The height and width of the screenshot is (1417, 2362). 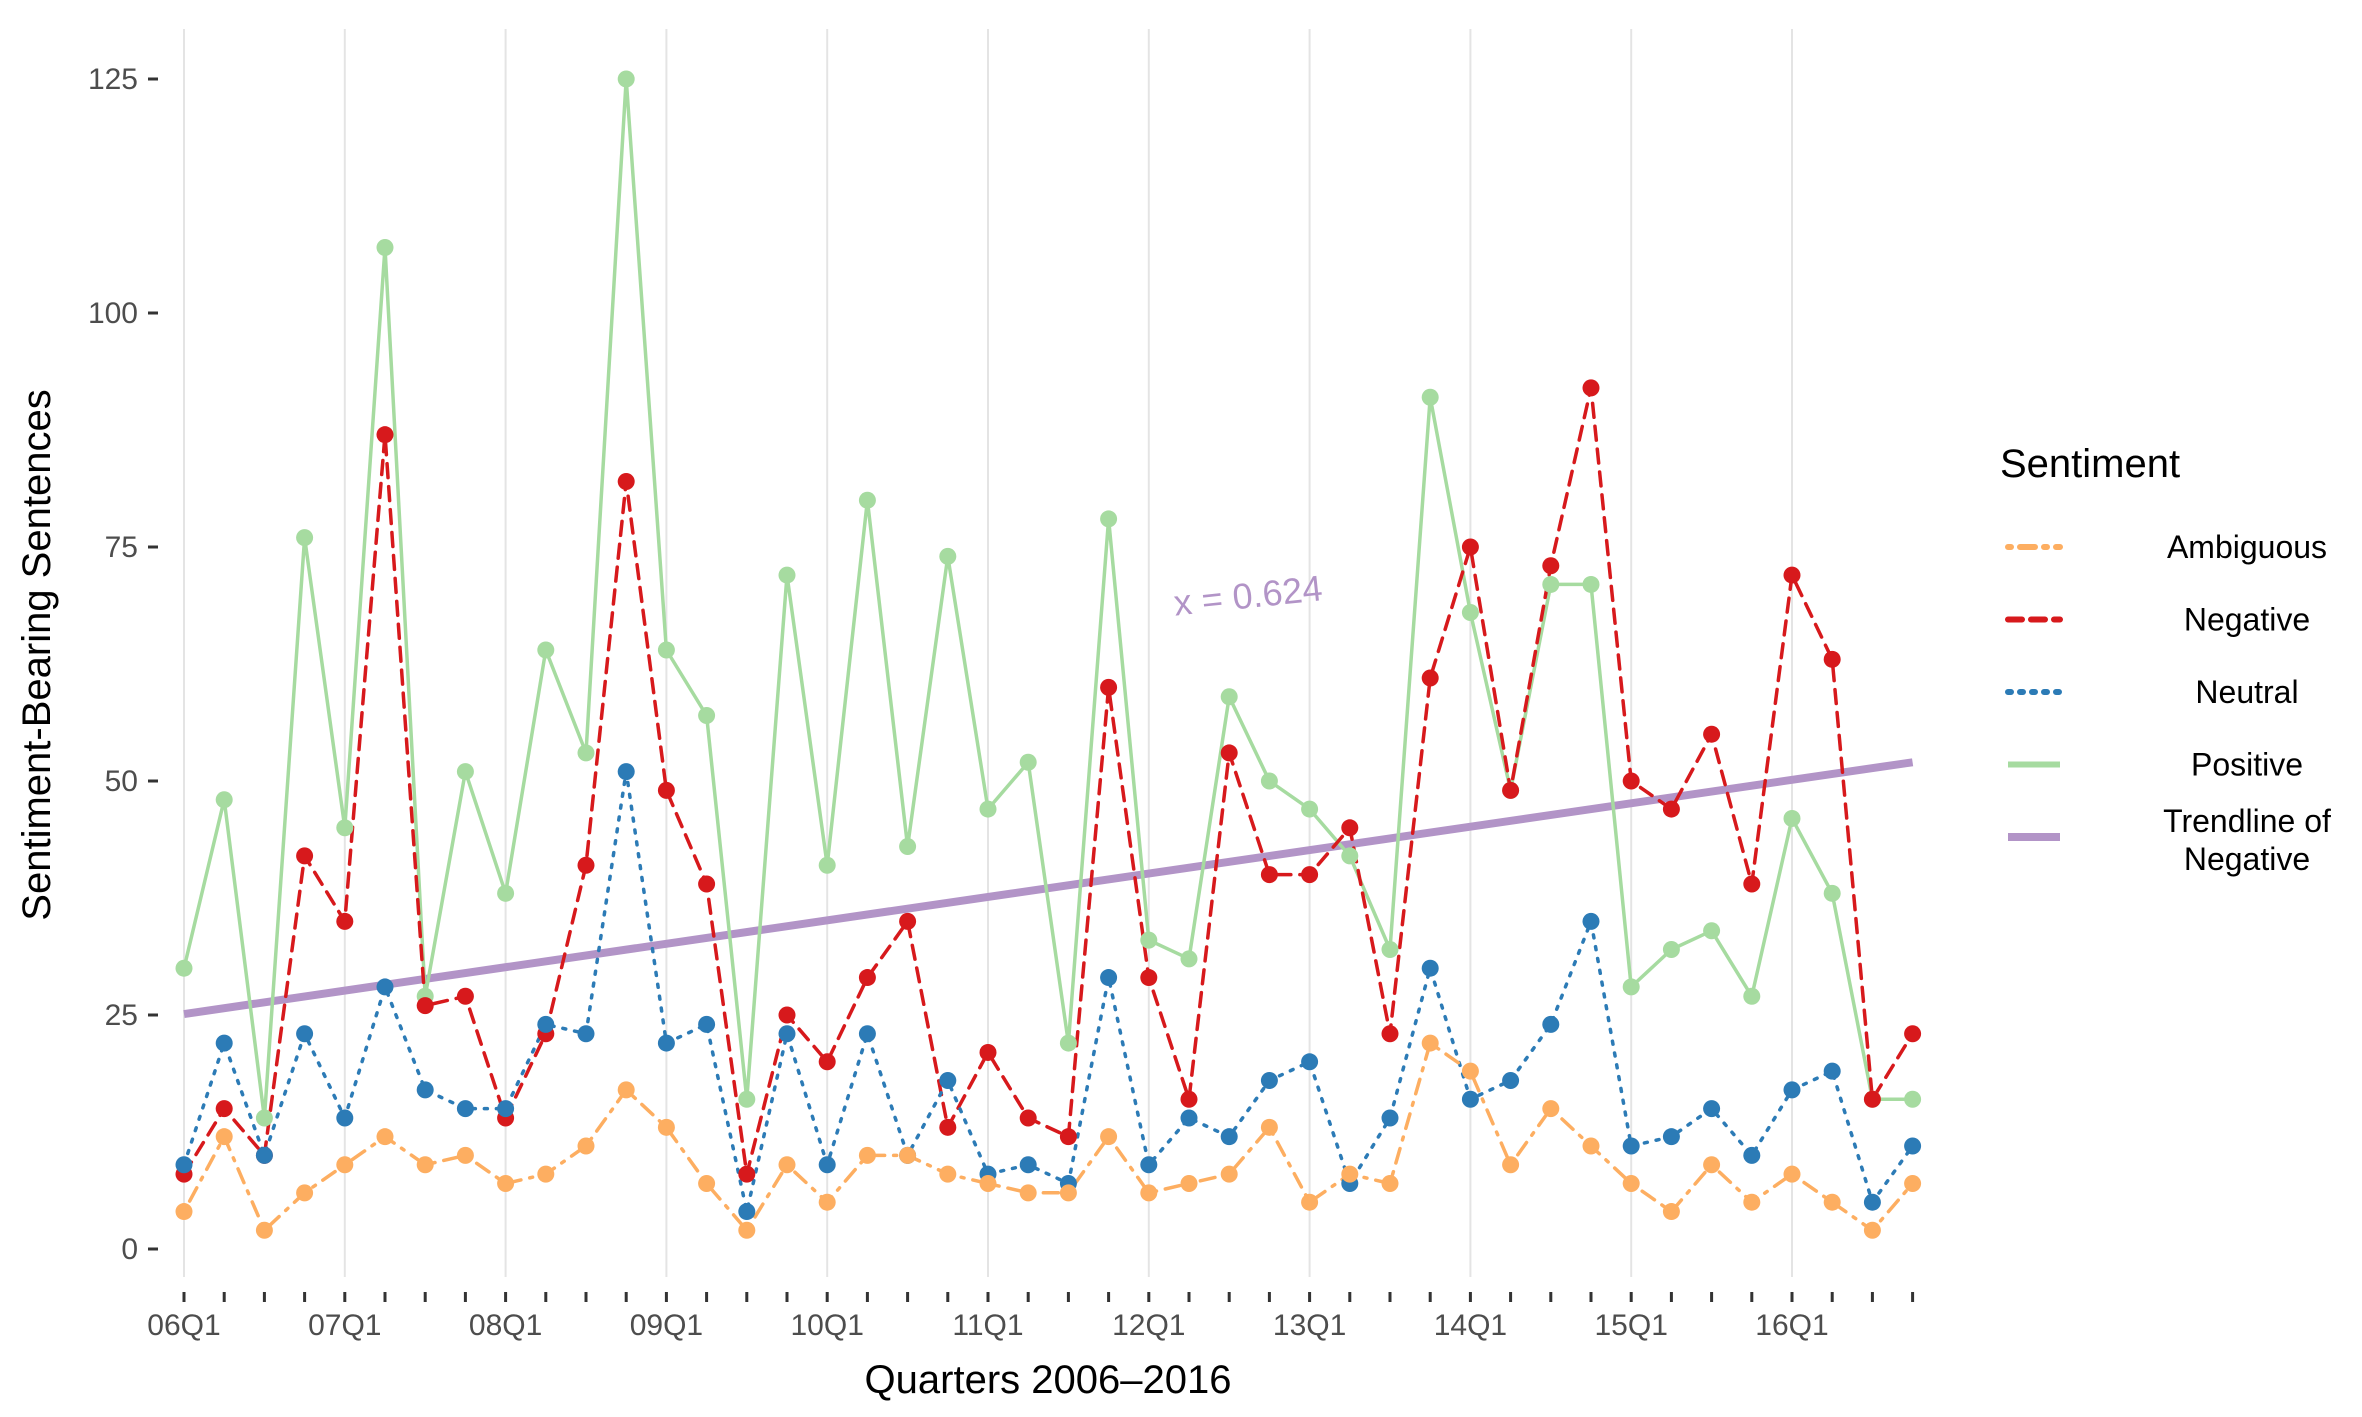 What do you see at coordinates (1048, 888) in the screenshot?
I see `trendline-negative` at bounding box center [1048, 888].